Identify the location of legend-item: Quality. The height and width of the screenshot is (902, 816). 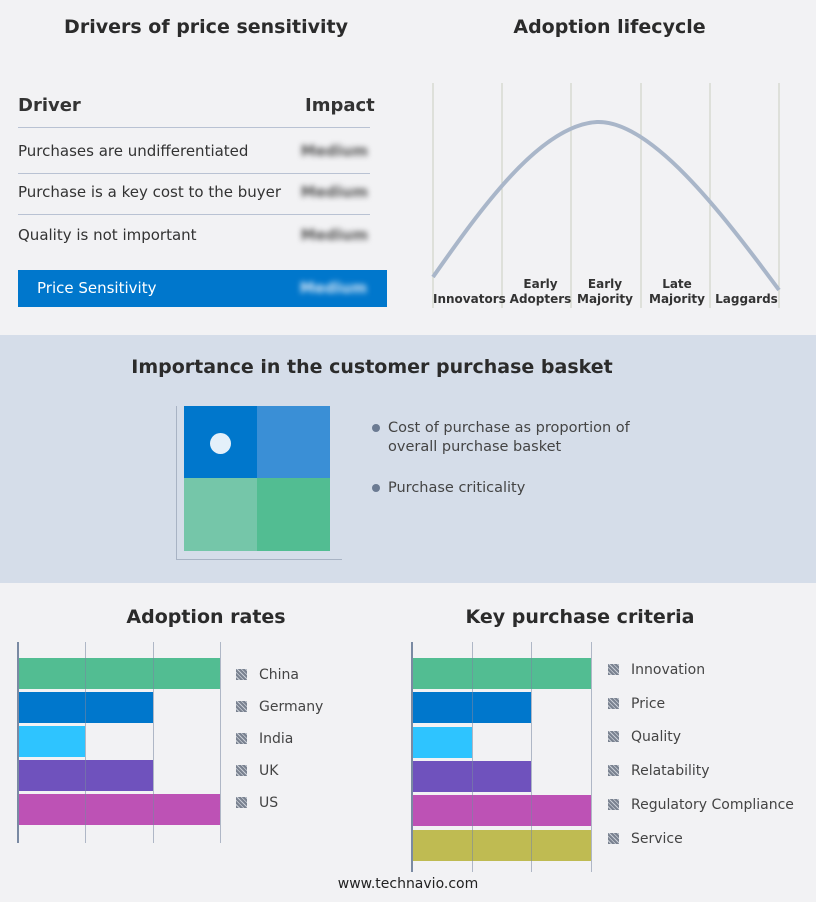
(644, 737).